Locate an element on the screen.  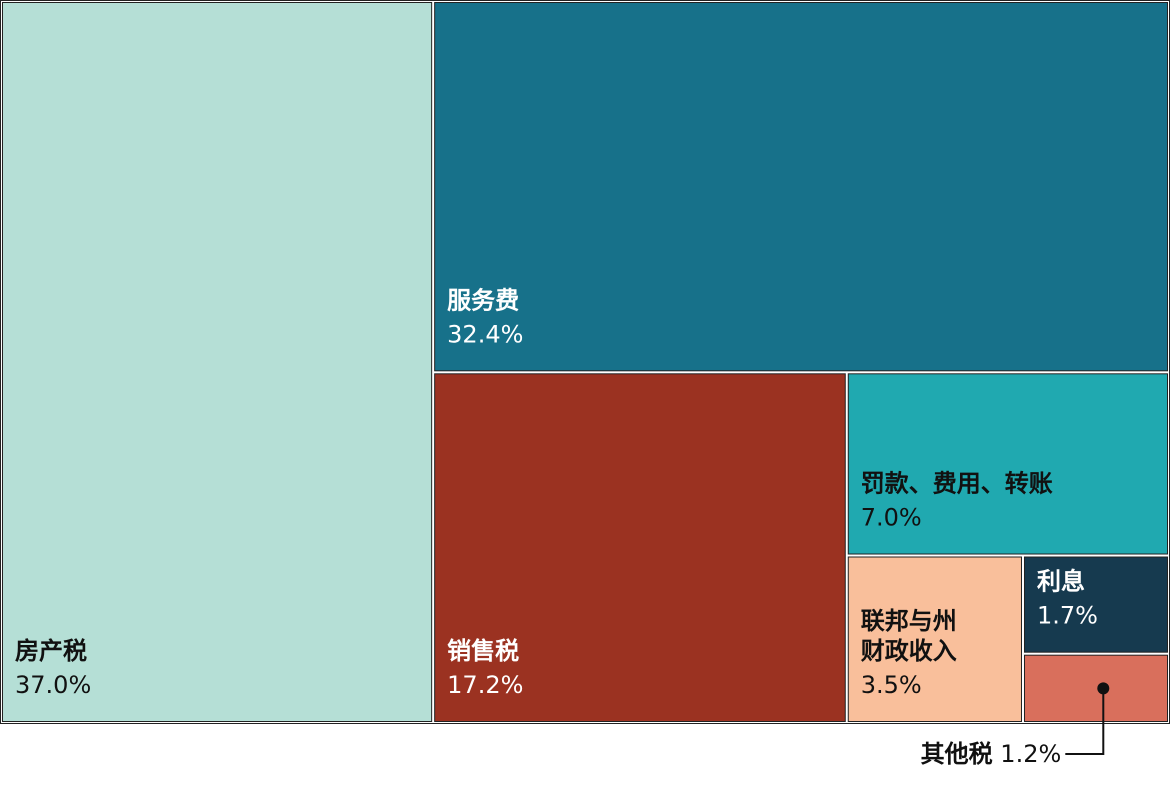
cell-value-label: 17.2% is located at coordinates (485, 685).